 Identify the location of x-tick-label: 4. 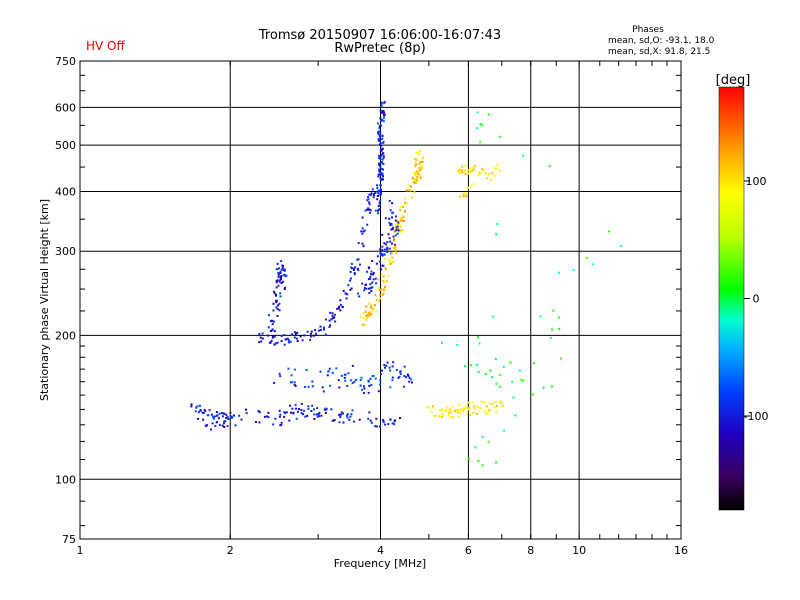
(380, 550).